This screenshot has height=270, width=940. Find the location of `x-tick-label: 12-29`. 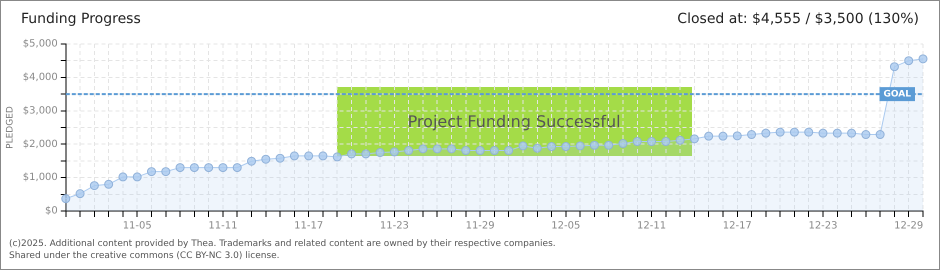

x-tick-label: 12-29 is located at coordinates (909, 226).